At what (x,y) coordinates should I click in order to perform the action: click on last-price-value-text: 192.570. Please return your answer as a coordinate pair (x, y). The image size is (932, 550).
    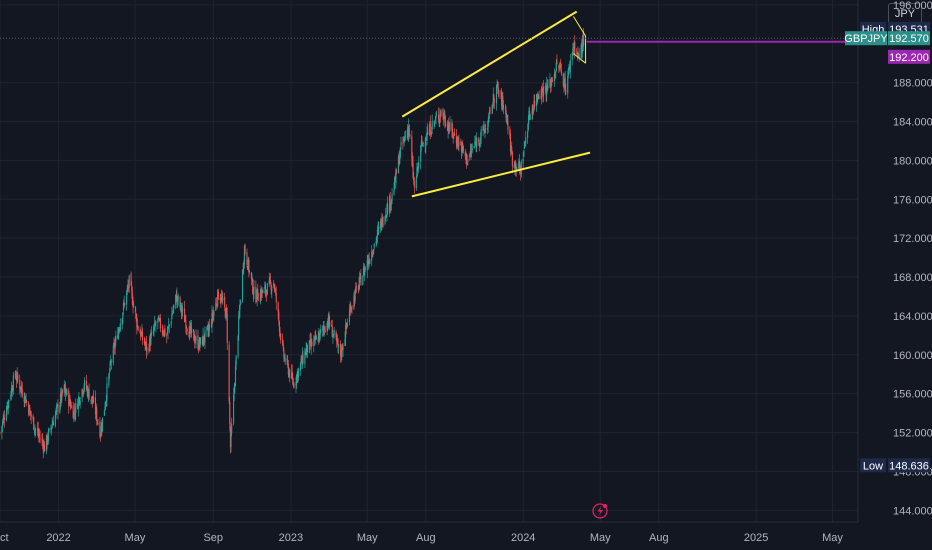
    Looking at the image, I should click on (909, 39).